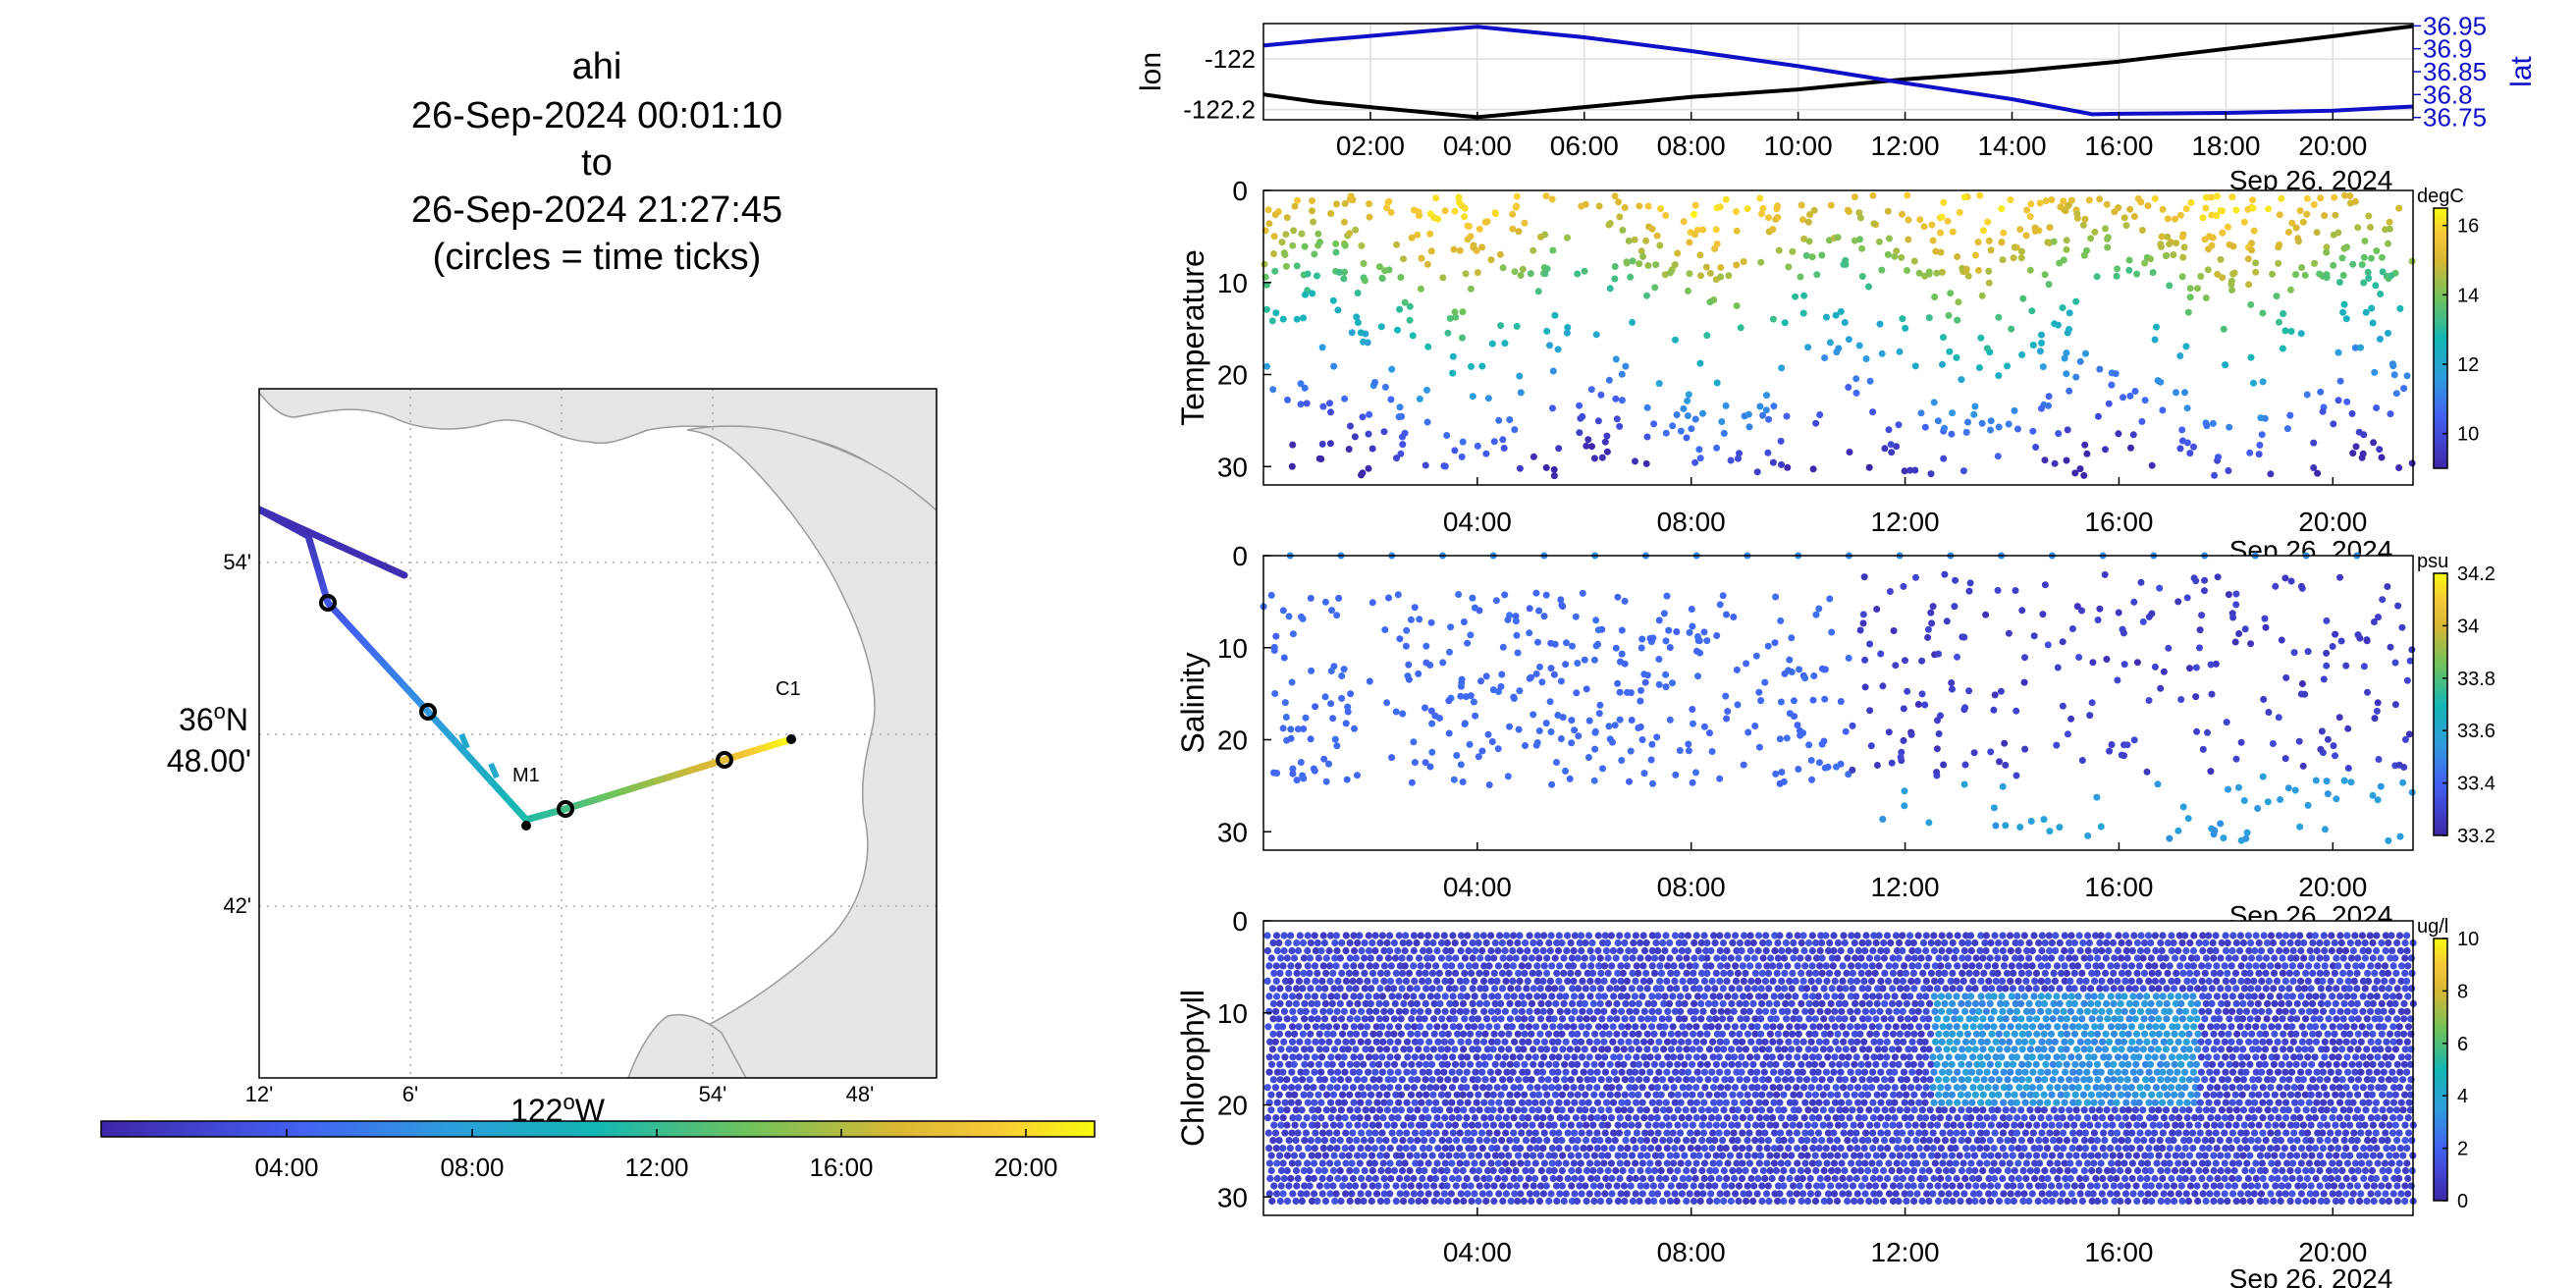 This screenshot has width=2576, height=1288. What do you see at coordinates (2432, 561) in the screenshot?
I see `colorbar-unit-label: psu` at bounding box center [2432, 561].